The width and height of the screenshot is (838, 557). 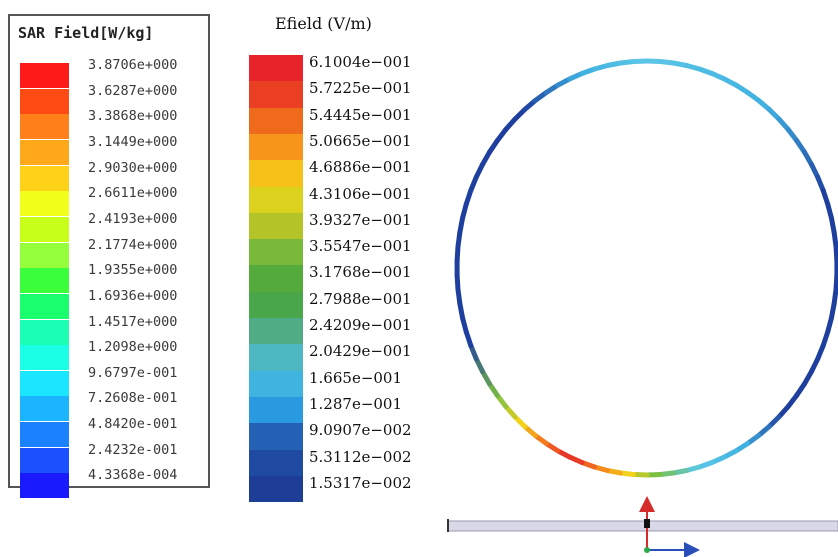 I want to click on sar-legend-label: 3.6287e+000, so click(x=133, y=90).